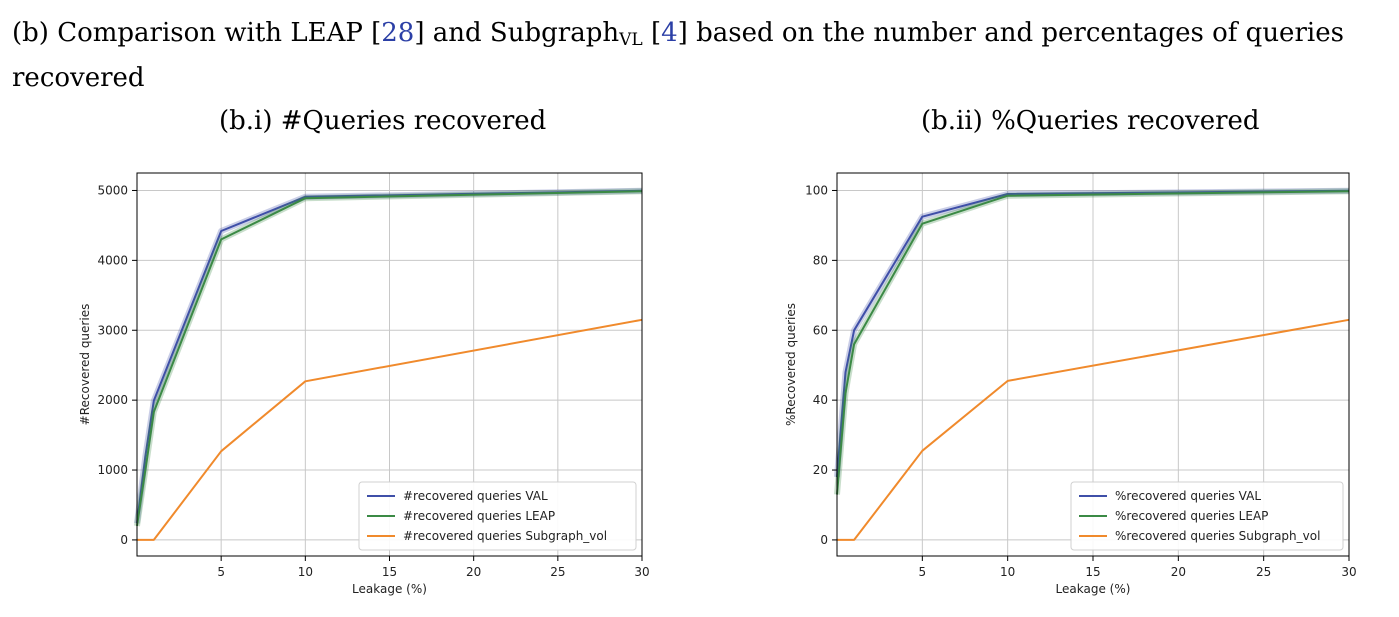 This screenshot has height=617, width=1399. Describe the element at coordinates (475, 496) in the screenshot. I see `legend-label-0: #recovered queries VAL` at that location.